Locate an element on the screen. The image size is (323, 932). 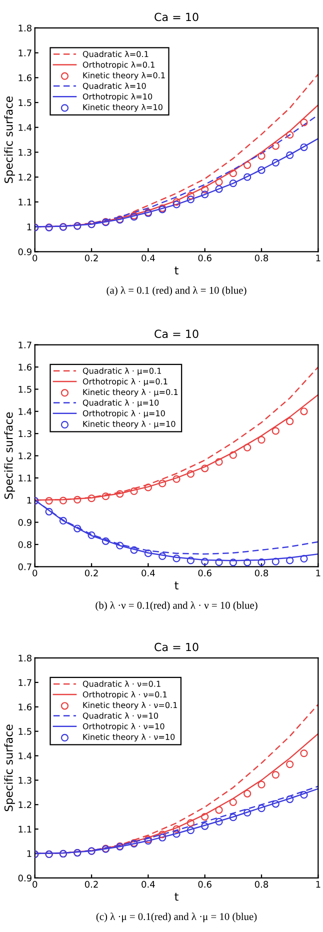
legend-label: Quadratic λ=0.1 is located at coordinates (115, 54).